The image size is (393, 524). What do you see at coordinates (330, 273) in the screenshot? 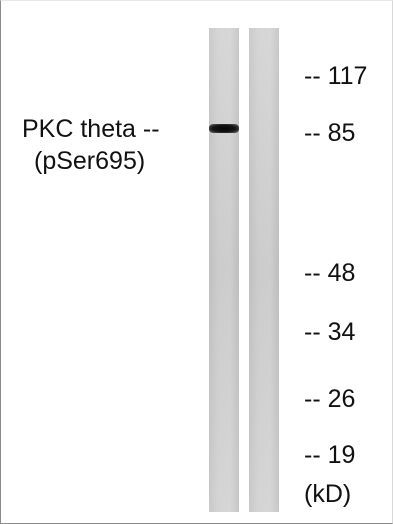
I see `marker-48: -- 48` at bounding box center [330, 273].